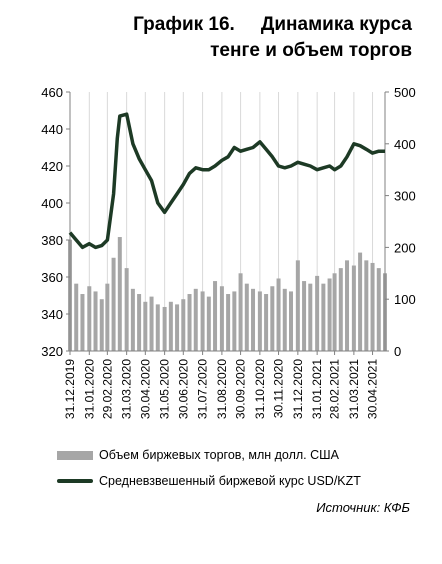 The height and width of the screenshot is (564, 442). Describe the element at coordinates (75, 455) in the screenshot. I see `legend-swatch-bars` at that location.